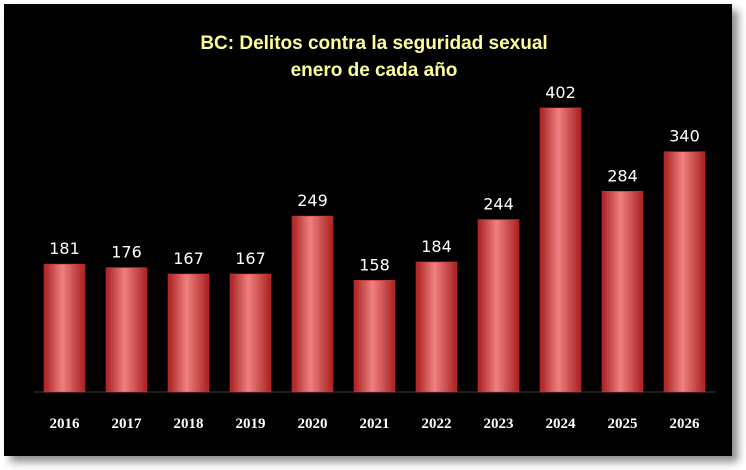 This screenshot has width=746, height=470. Describe the element at coordinates (251, 424) in the screenshot. I see `x-tick-label-2019: 2019` at that location.